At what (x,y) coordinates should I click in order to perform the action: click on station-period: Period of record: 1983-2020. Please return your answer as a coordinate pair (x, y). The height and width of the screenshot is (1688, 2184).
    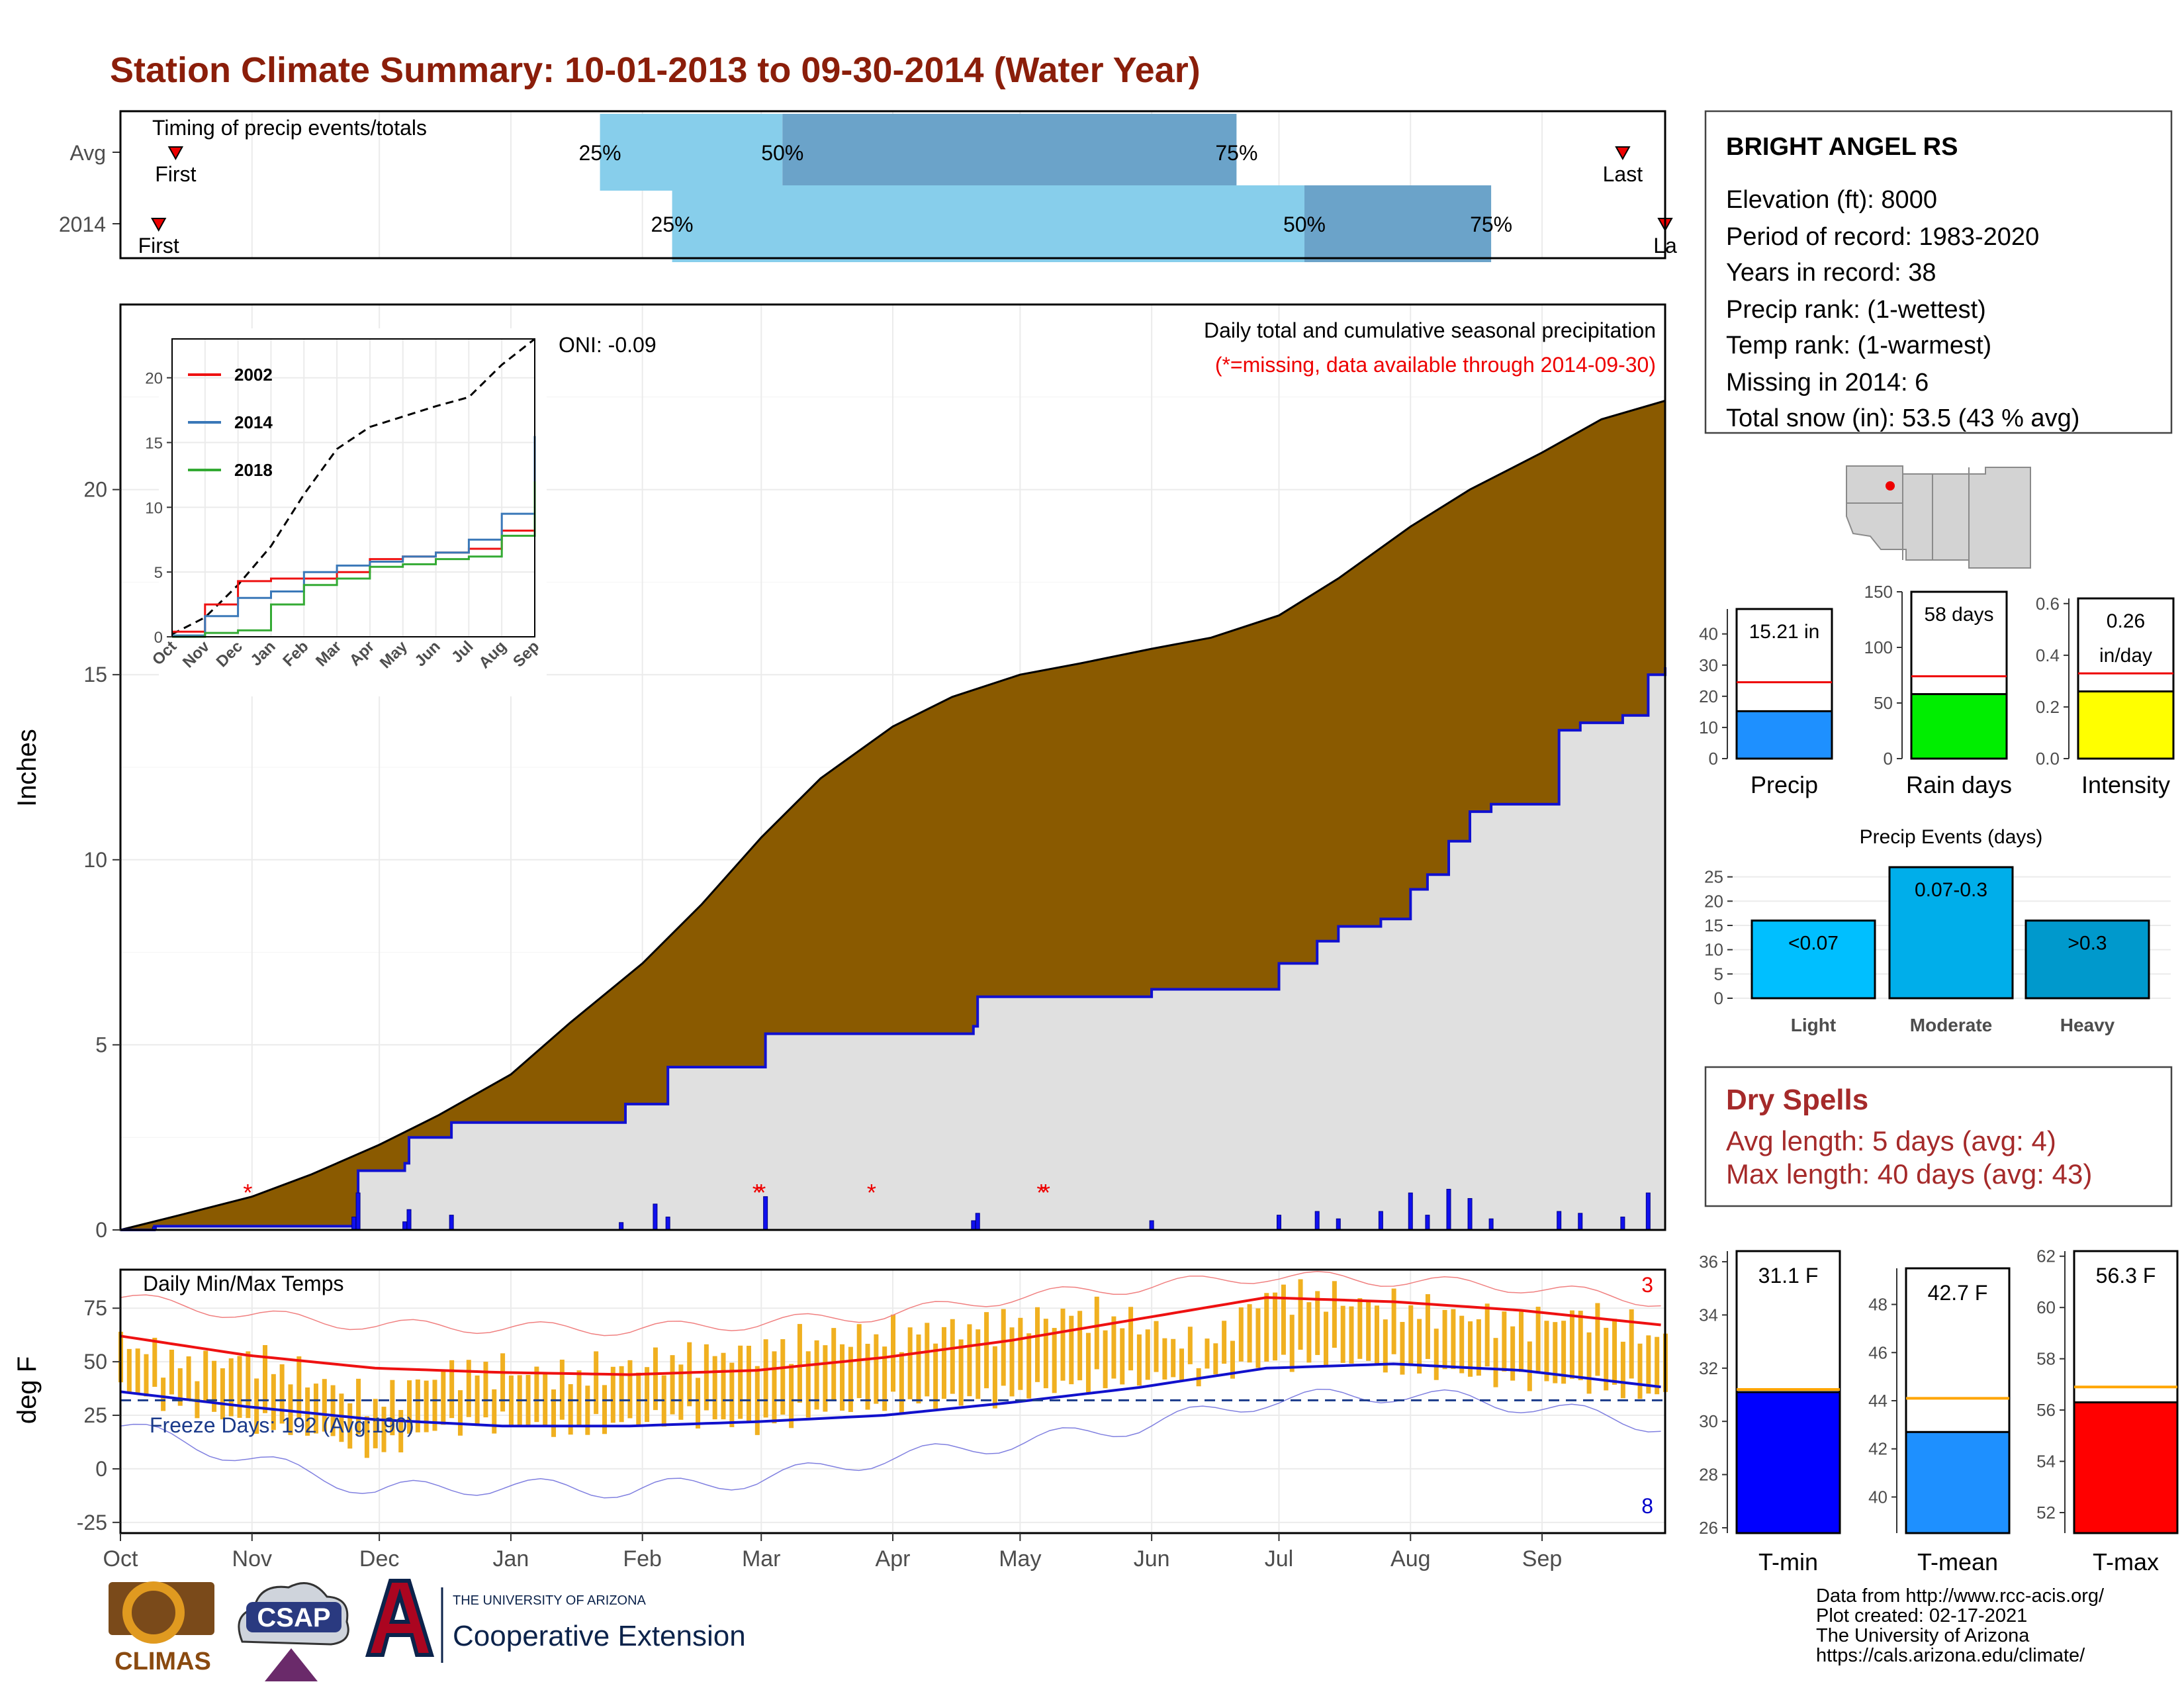
    Looking at the image, I should click on (1883, 237).